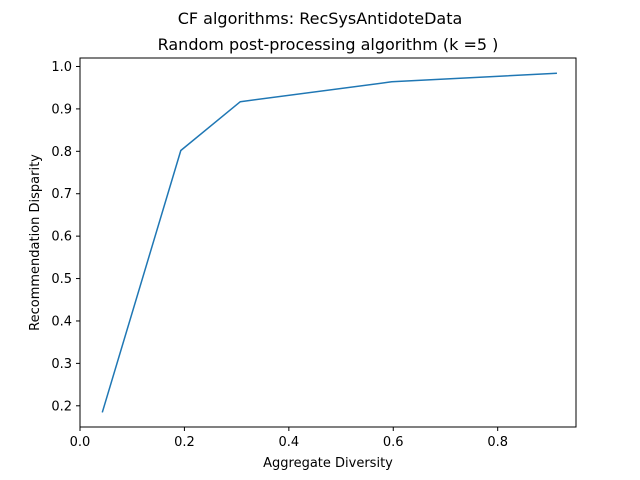 This screenshot has height=480, width=640. I want to click on y-tick-label: 0.3, so click(61, 364).